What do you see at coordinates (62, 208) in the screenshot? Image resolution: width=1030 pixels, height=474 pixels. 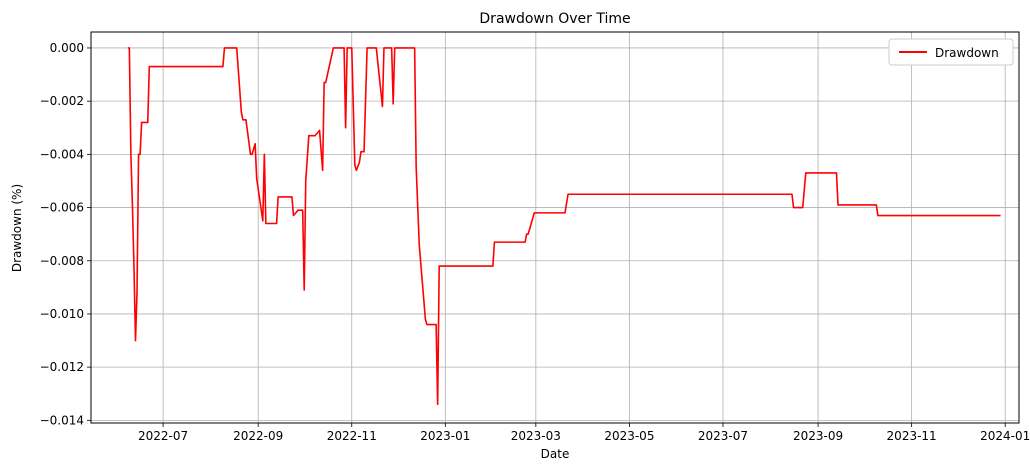 I see `y-tick-label: −0.006` at bounding box center [62, 208].